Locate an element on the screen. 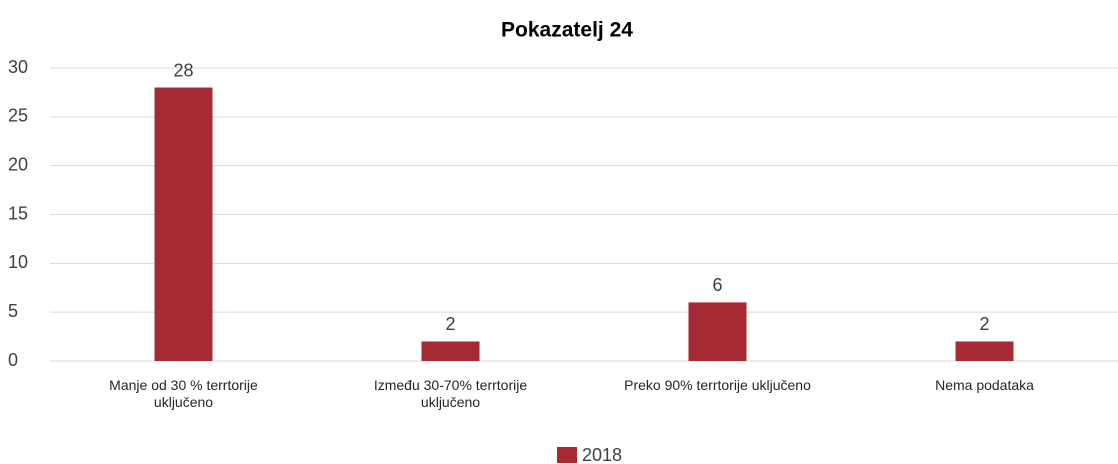 Image resolution: width=1118 pixels, height=464 pixels. legend-swatch is located at coordinates (567, 455).